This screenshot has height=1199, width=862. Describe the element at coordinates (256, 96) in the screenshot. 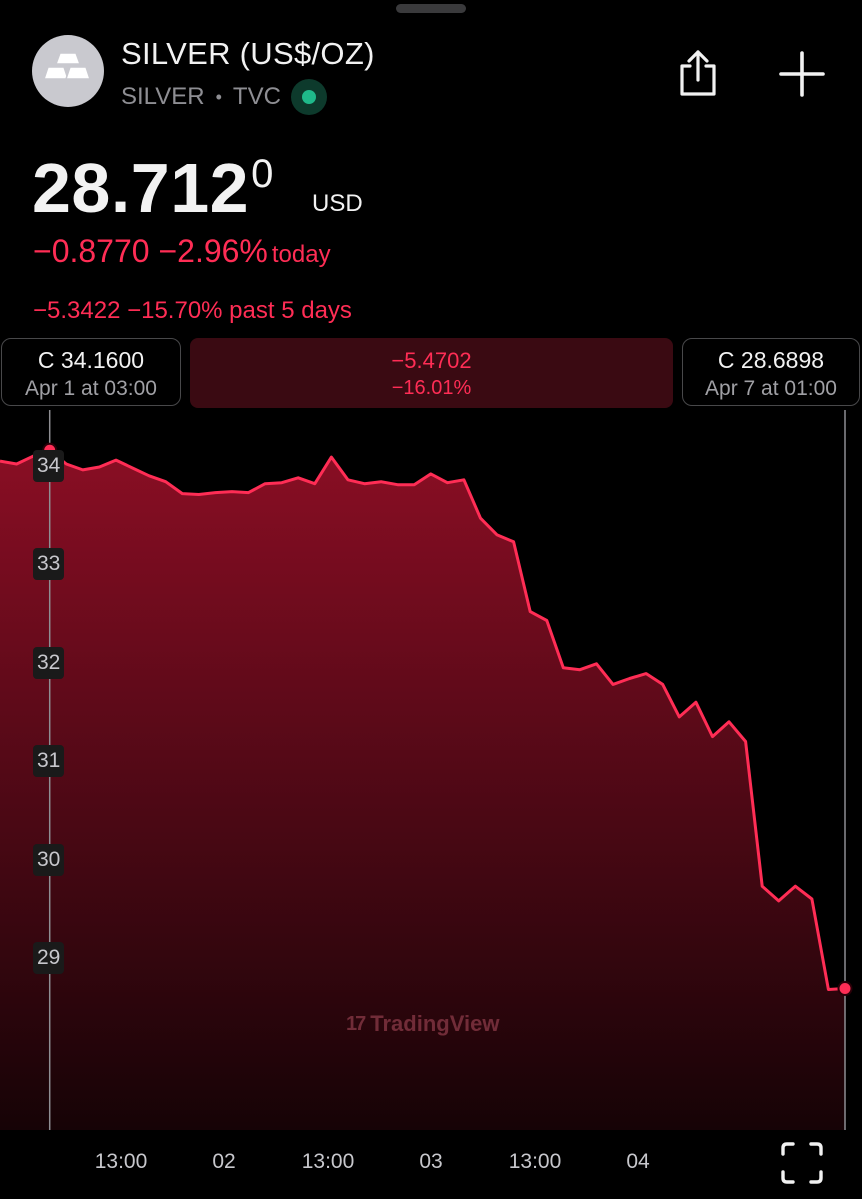

I see `exchange-name: TVC` at that location.